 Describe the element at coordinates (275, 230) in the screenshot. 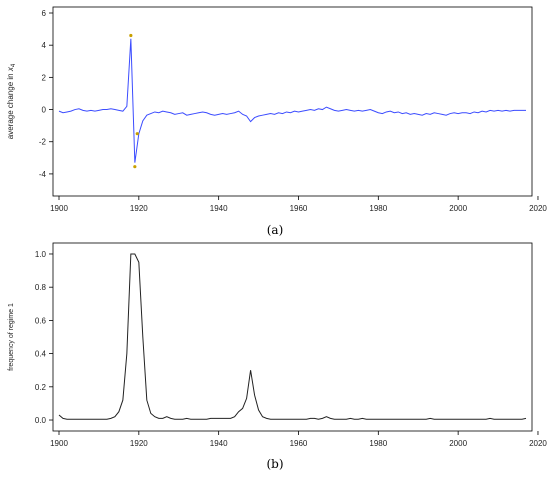

I see `caption-a: (a)` at that location.